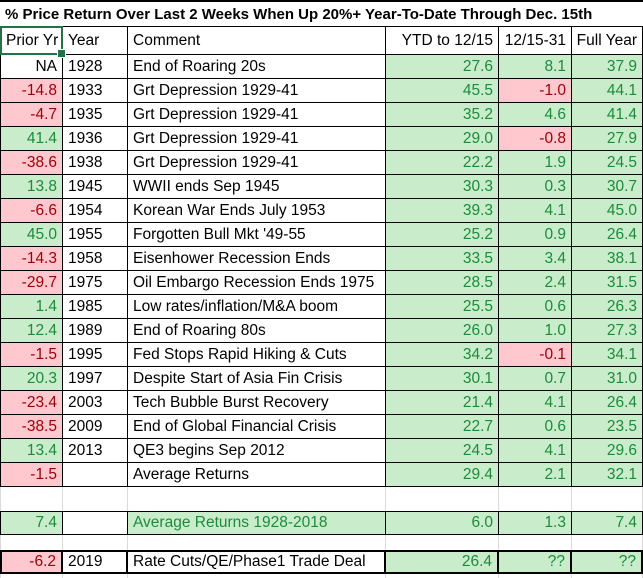  What do you see at coordinates (257, 331) in the screenshot?
I see `cell-comment: End of Roaring 80s` at bounding box center [257, 331].